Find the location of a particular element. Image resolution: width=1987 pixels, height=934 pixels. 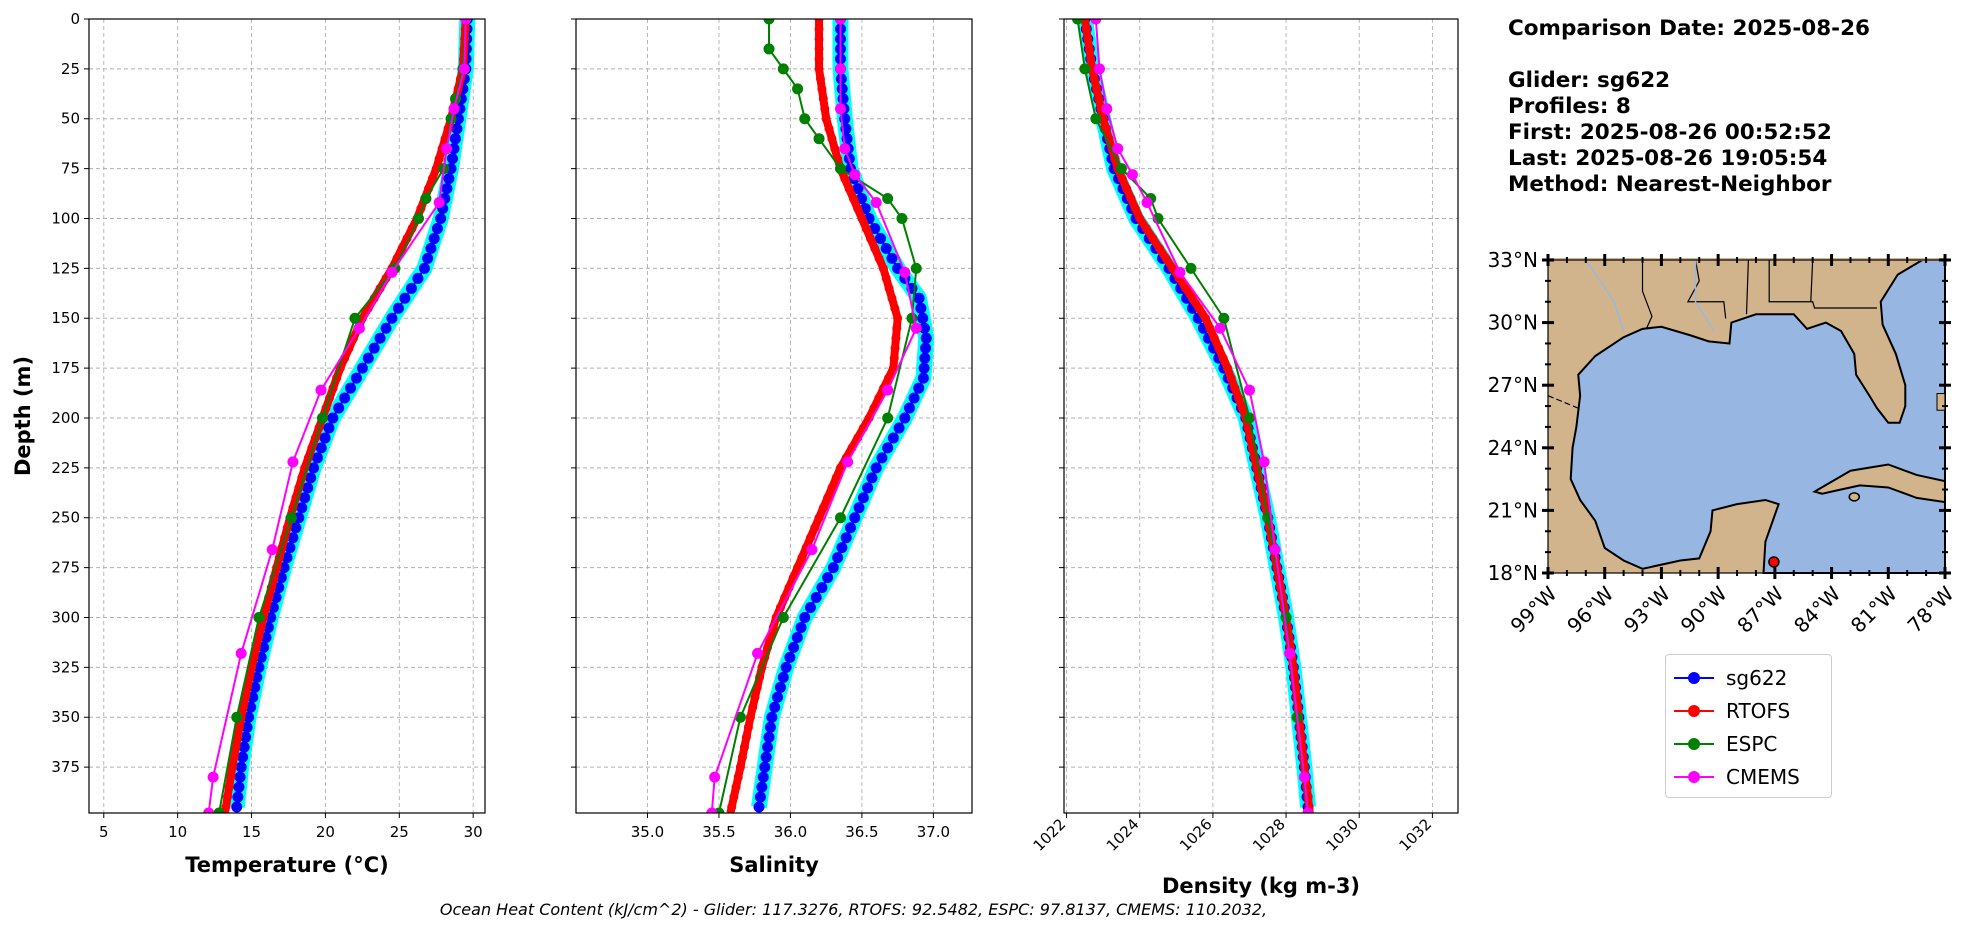

x-tick-label: 1030 is located at coordinates (1342, 835).